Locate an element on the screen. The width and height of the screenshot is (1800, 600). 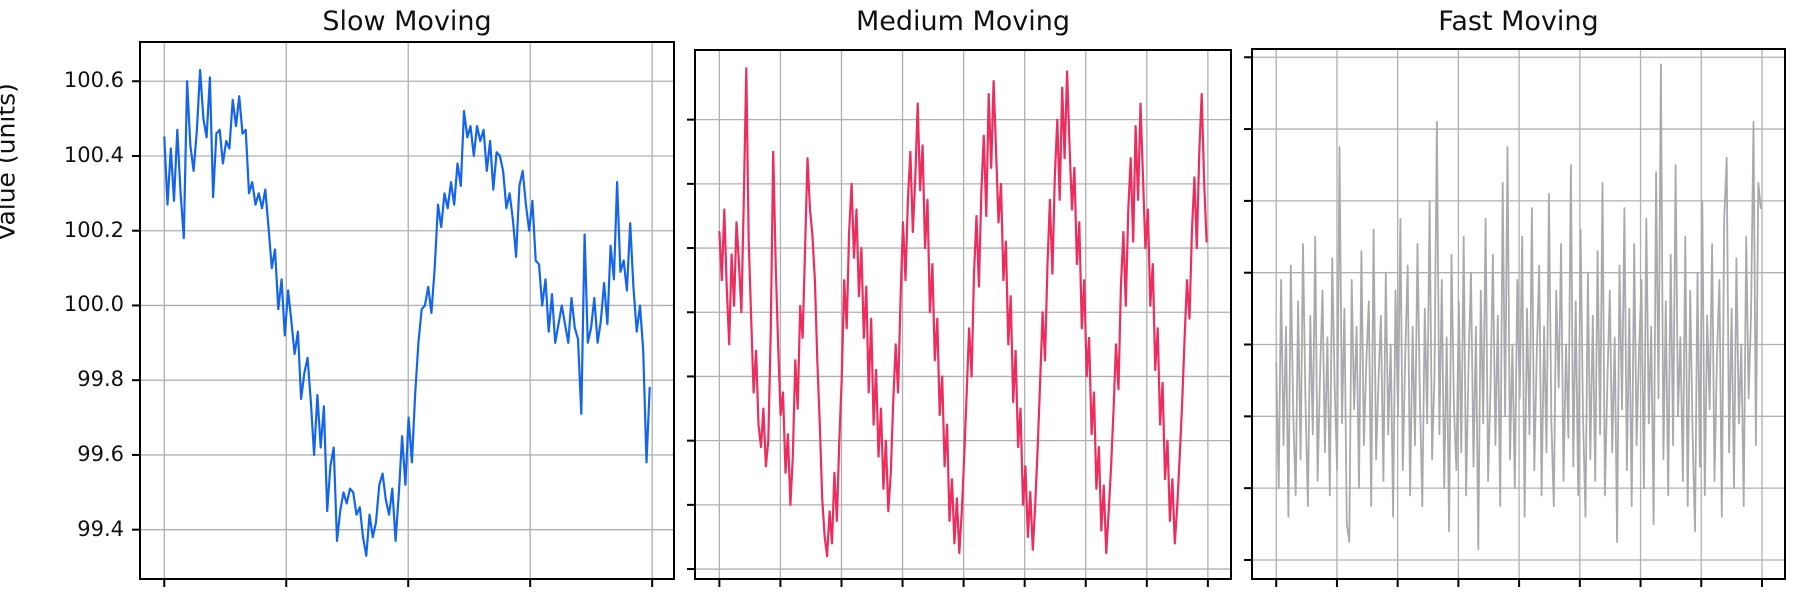
y-tick-label: 99.4 is located at coordinates (100, 528).